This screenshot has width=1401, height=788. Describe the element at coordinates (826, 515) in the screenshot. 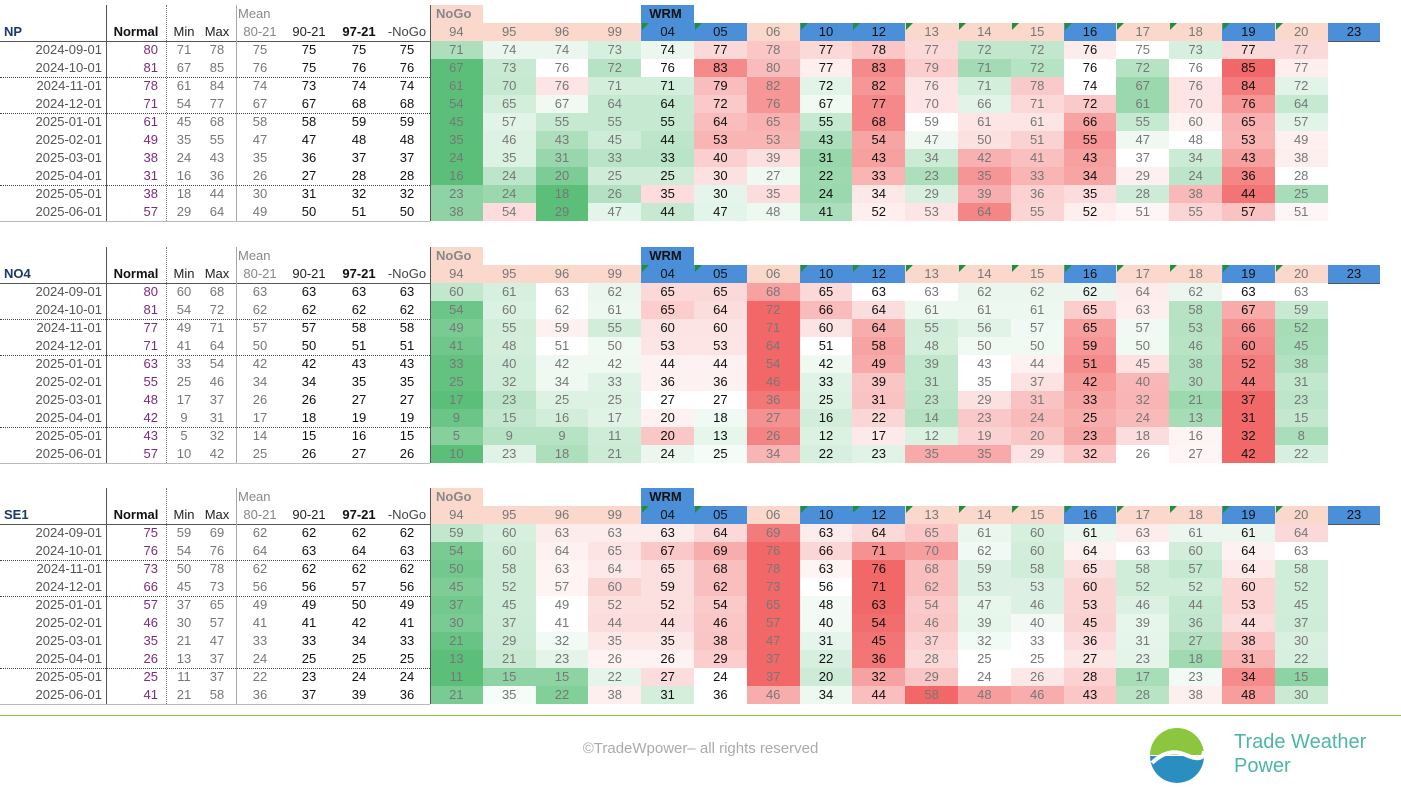

I see `year-header-10: 10` at that location.